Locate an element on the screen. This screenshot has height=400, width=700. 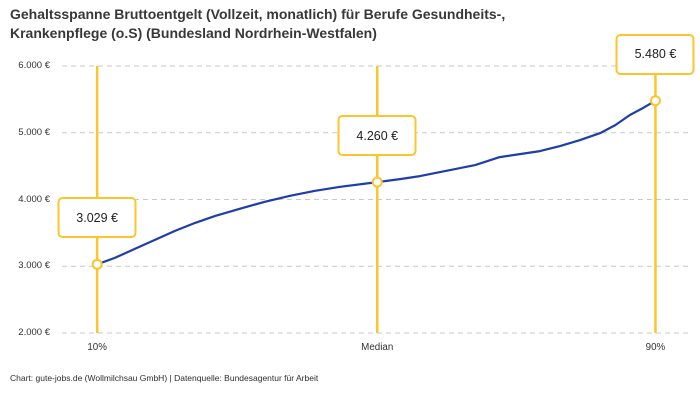
x-axis-tick-label: 90% is located at coordinates (655, 347).